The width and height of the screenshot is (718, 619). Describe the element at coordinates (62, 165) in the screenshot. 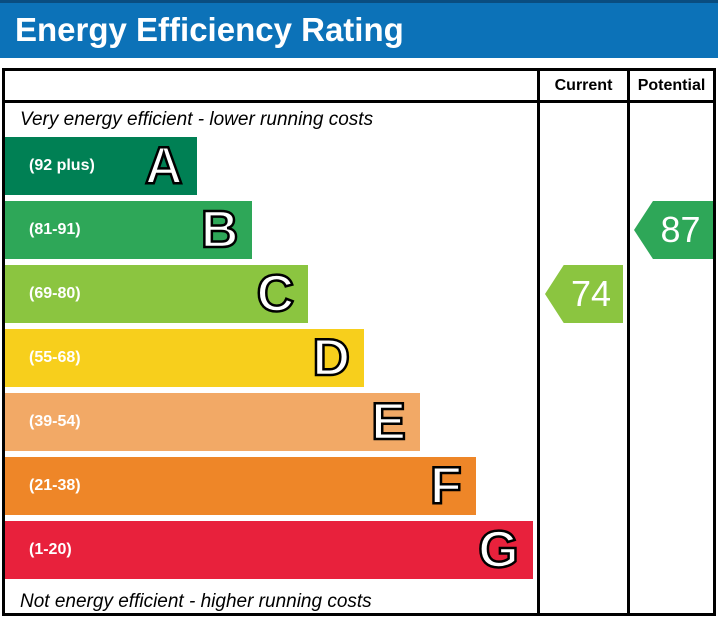

I see `band-a-range: (92 plus)` at that location.